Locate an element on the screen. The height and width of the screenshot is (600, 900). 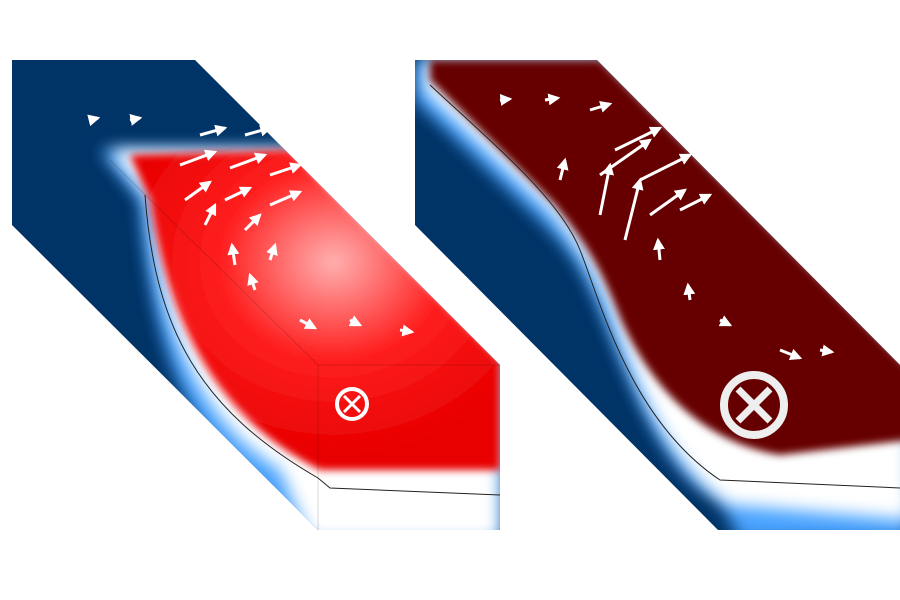
left-symbol is located at coordinates (352, 404).